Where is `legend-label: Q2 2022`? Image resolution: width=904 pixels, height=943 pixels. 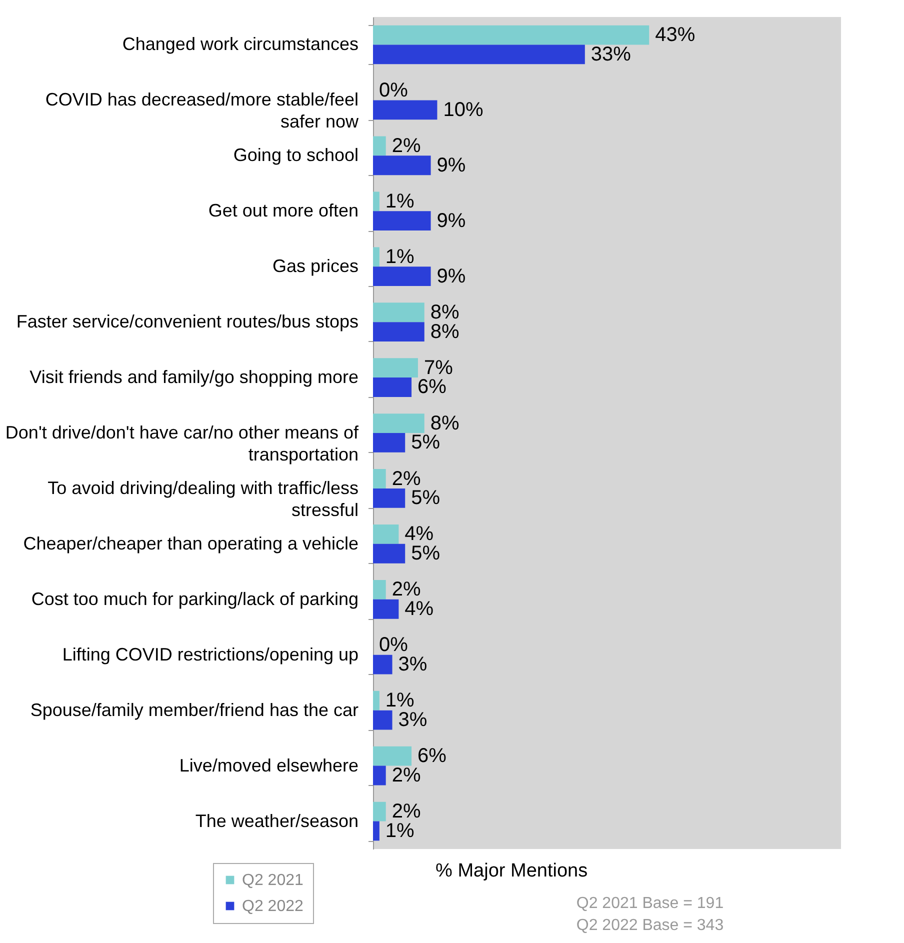
legend-label: Q2 2022 is located at coordinates (273, 906).